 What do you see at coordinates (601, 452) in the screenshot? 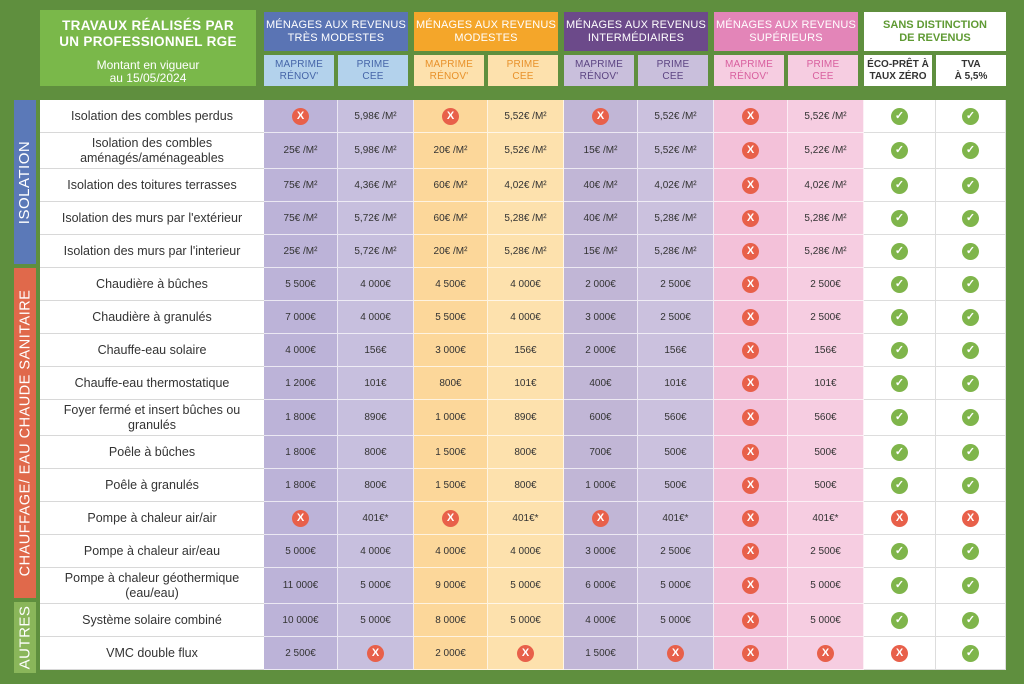
I see `cell-value: 700€` at bounding box center [601, 452].